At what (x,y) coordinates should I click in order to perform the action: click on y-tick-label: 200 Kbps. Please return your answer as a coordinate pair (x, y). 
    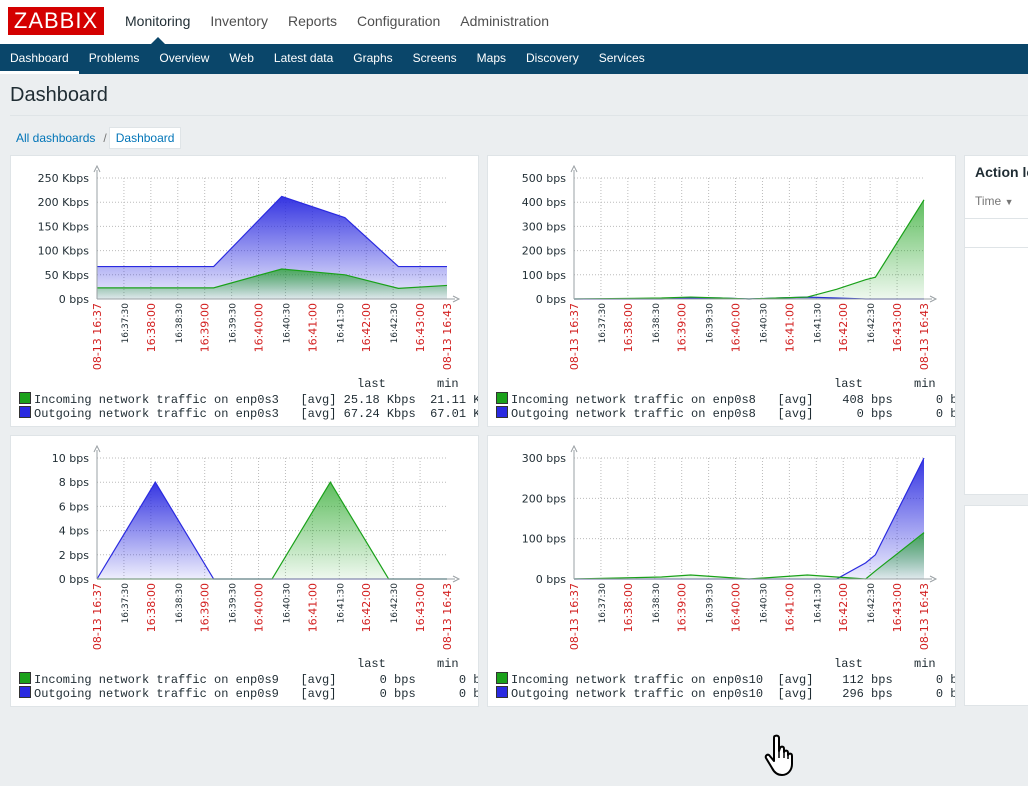
    Looking at the image, I should click on (64, 202).